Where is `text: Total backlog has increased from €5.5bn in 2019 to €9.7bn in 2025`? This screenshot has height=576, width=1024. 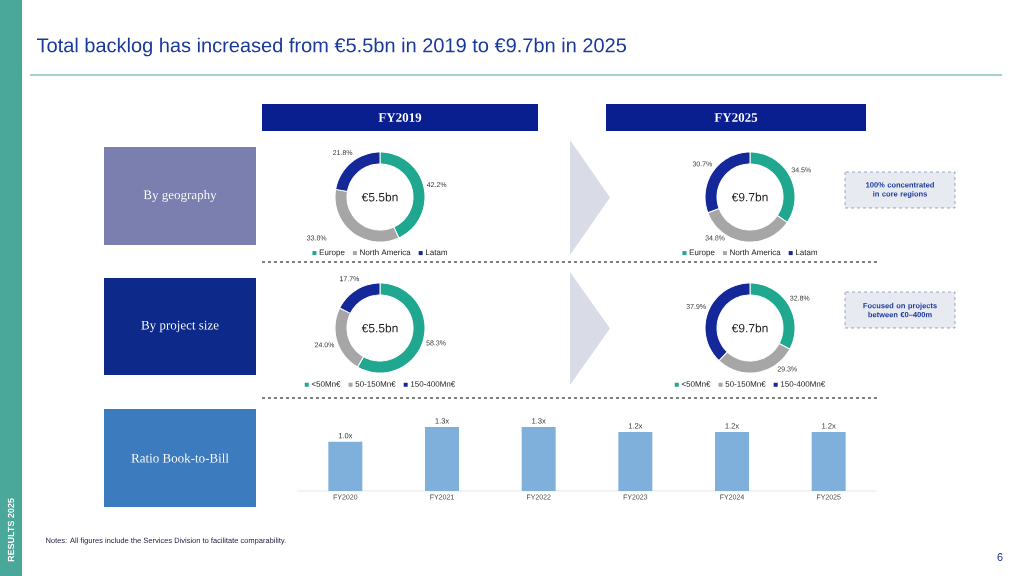 text: Total backlog has increased from €5.5bn in 2019 to €9.7bn in 2025 is located at coordinates (331, 47).